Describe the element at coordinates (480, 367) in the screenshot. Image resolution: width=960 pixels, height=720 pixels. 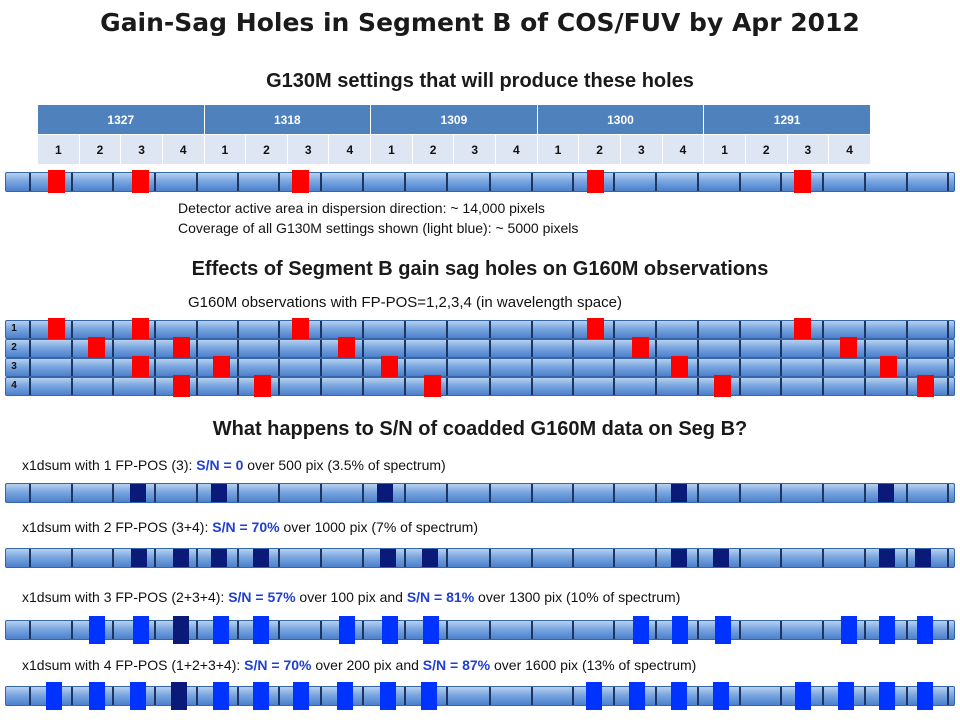
I see `fppos-3-strip` at that location.